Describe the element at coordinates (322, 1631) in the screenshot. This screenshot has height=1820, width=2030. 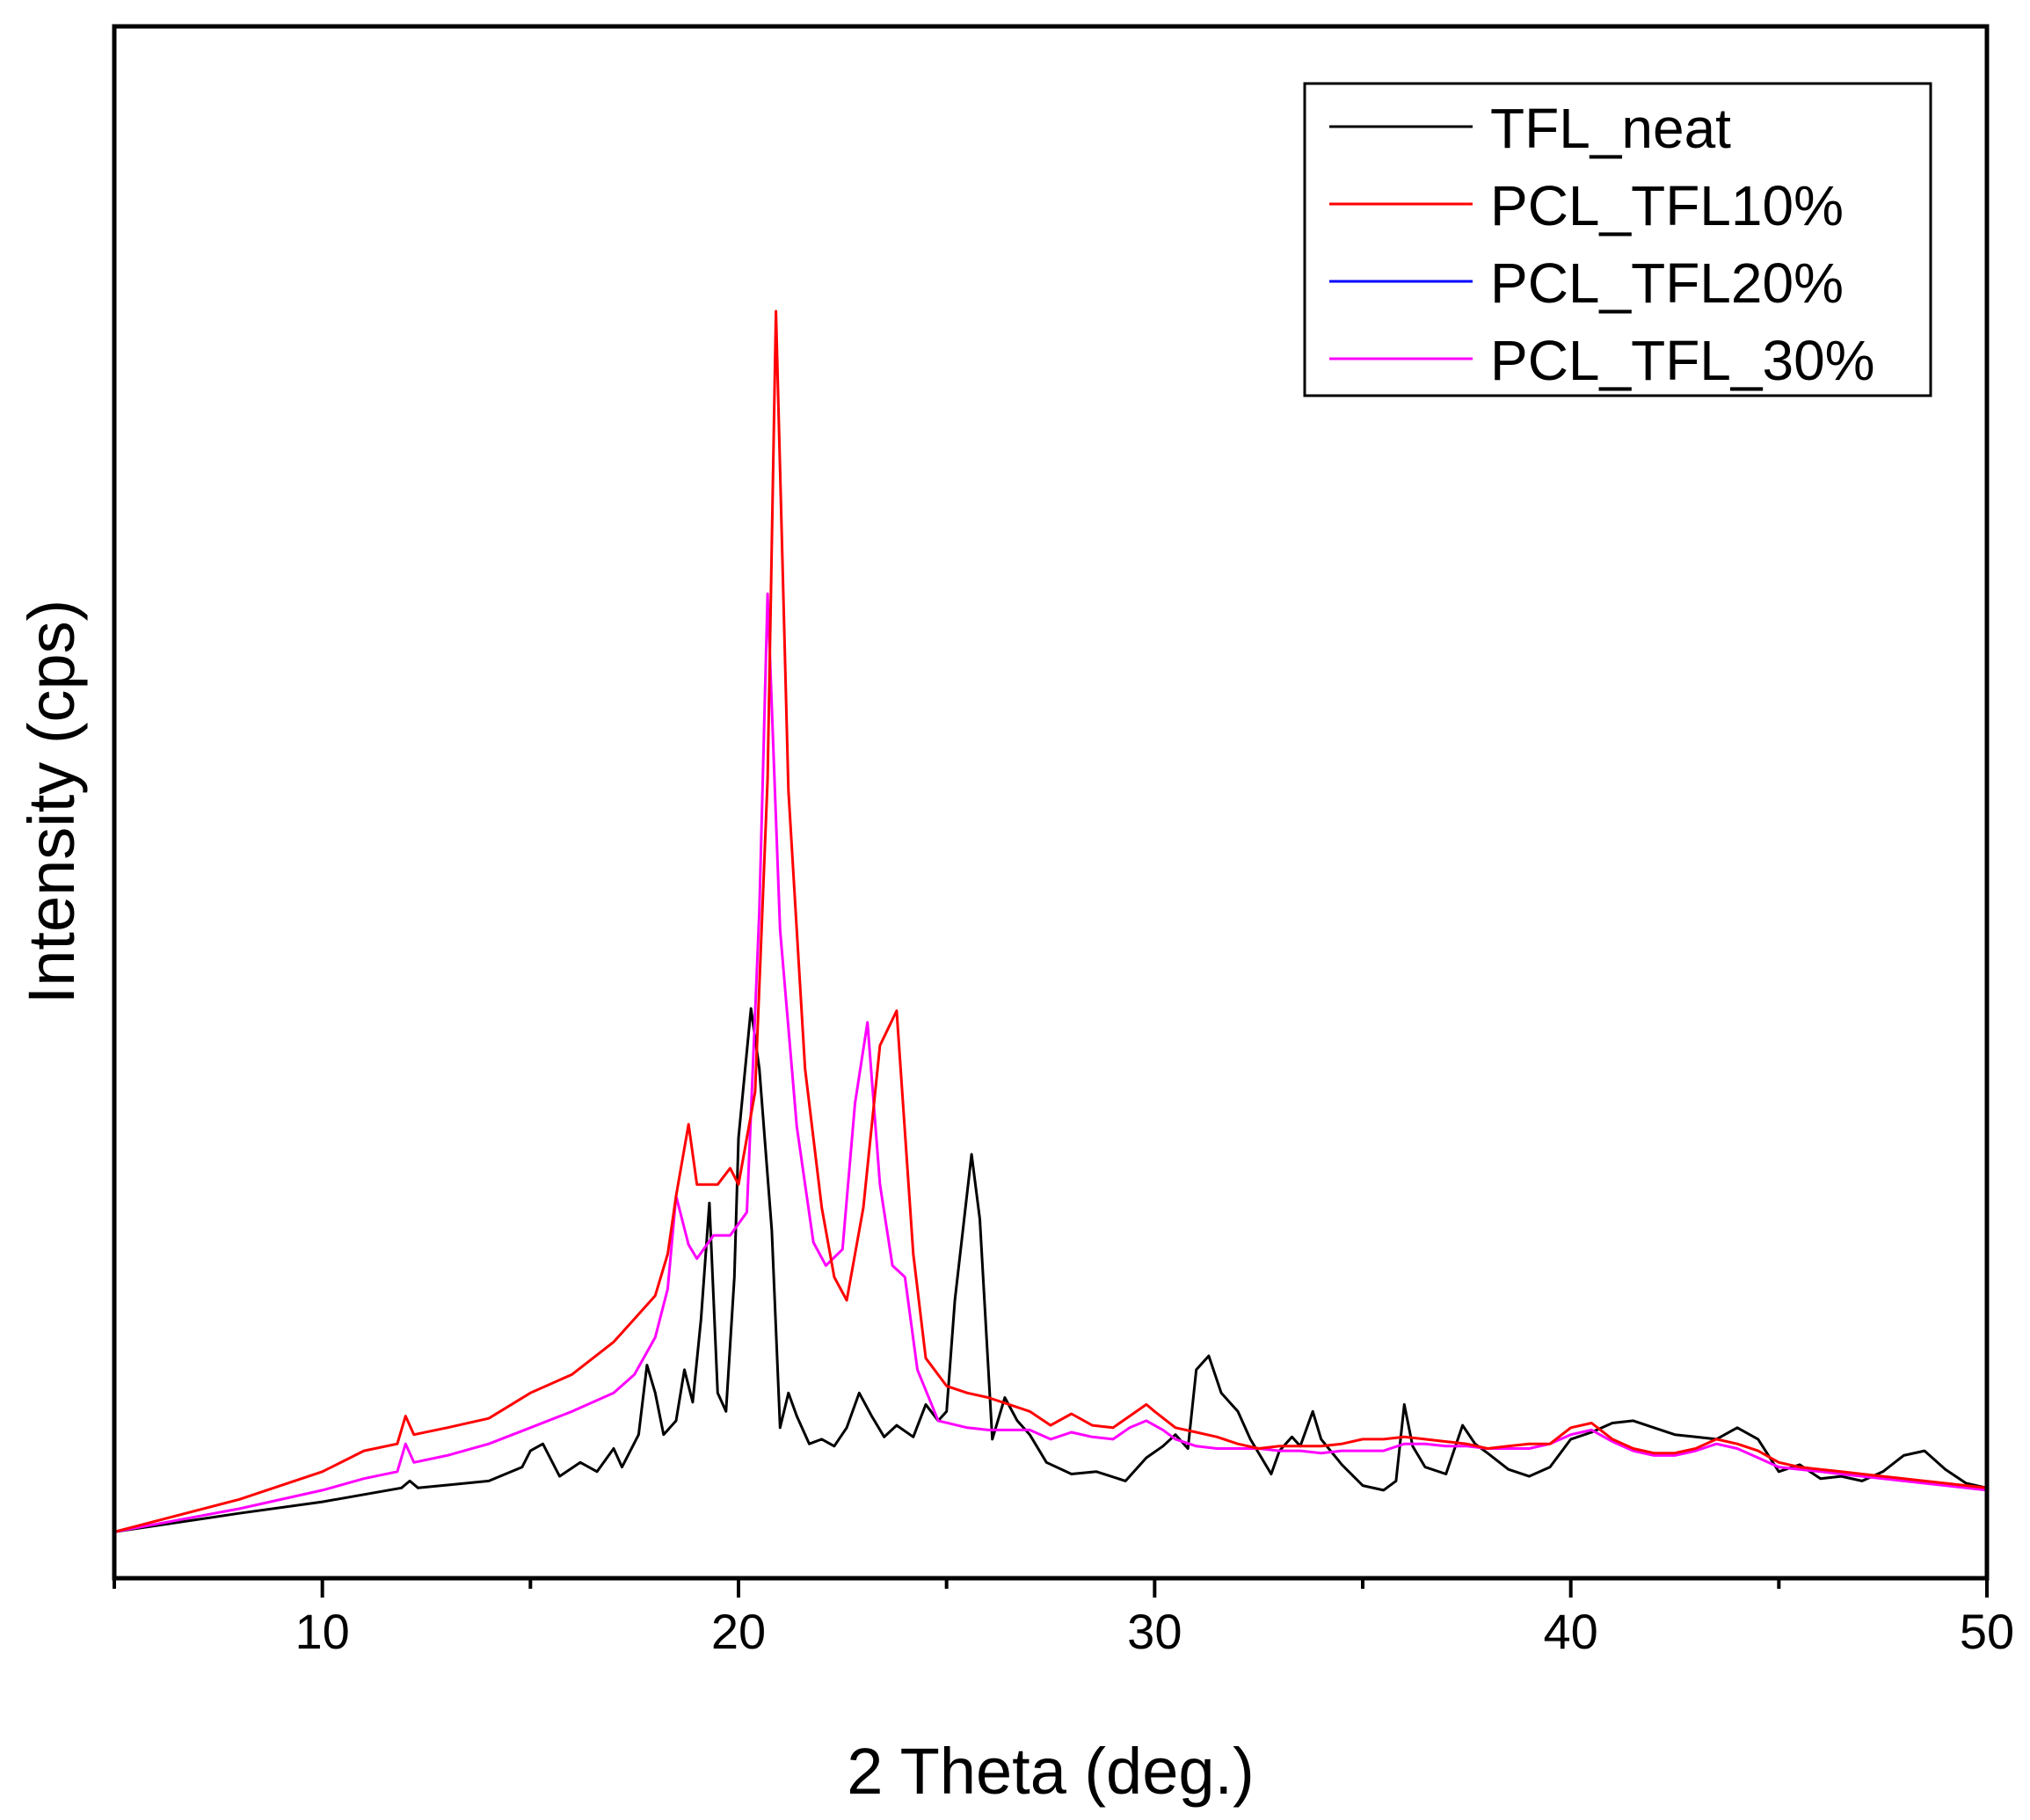
I see `x-tick-label: 10` at that location.